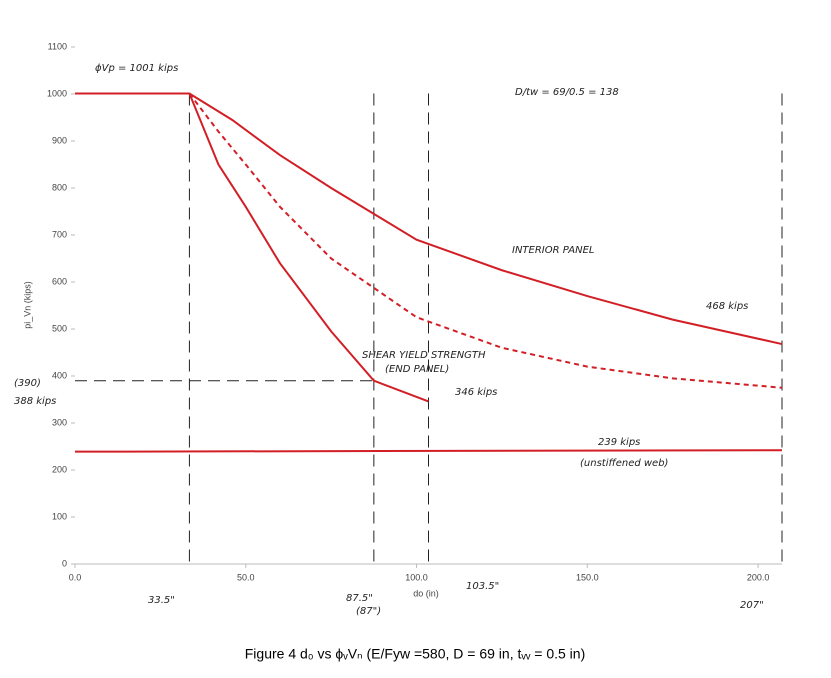 The image size is (831, 678). Describe the element at coordinates (752, 605) in the screenshot. I see `annotation: 207"` at that location.